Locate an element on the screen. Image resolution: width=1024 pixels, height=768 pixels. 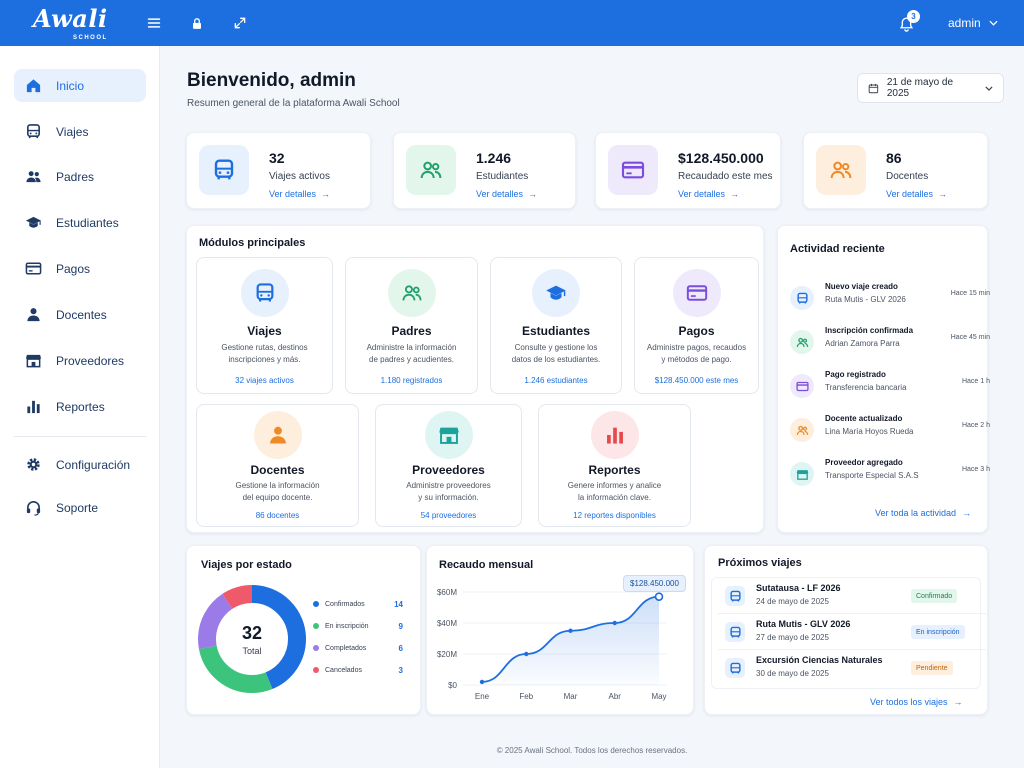
module-link: 32 viajes activos is located at coordinates (264, 380).